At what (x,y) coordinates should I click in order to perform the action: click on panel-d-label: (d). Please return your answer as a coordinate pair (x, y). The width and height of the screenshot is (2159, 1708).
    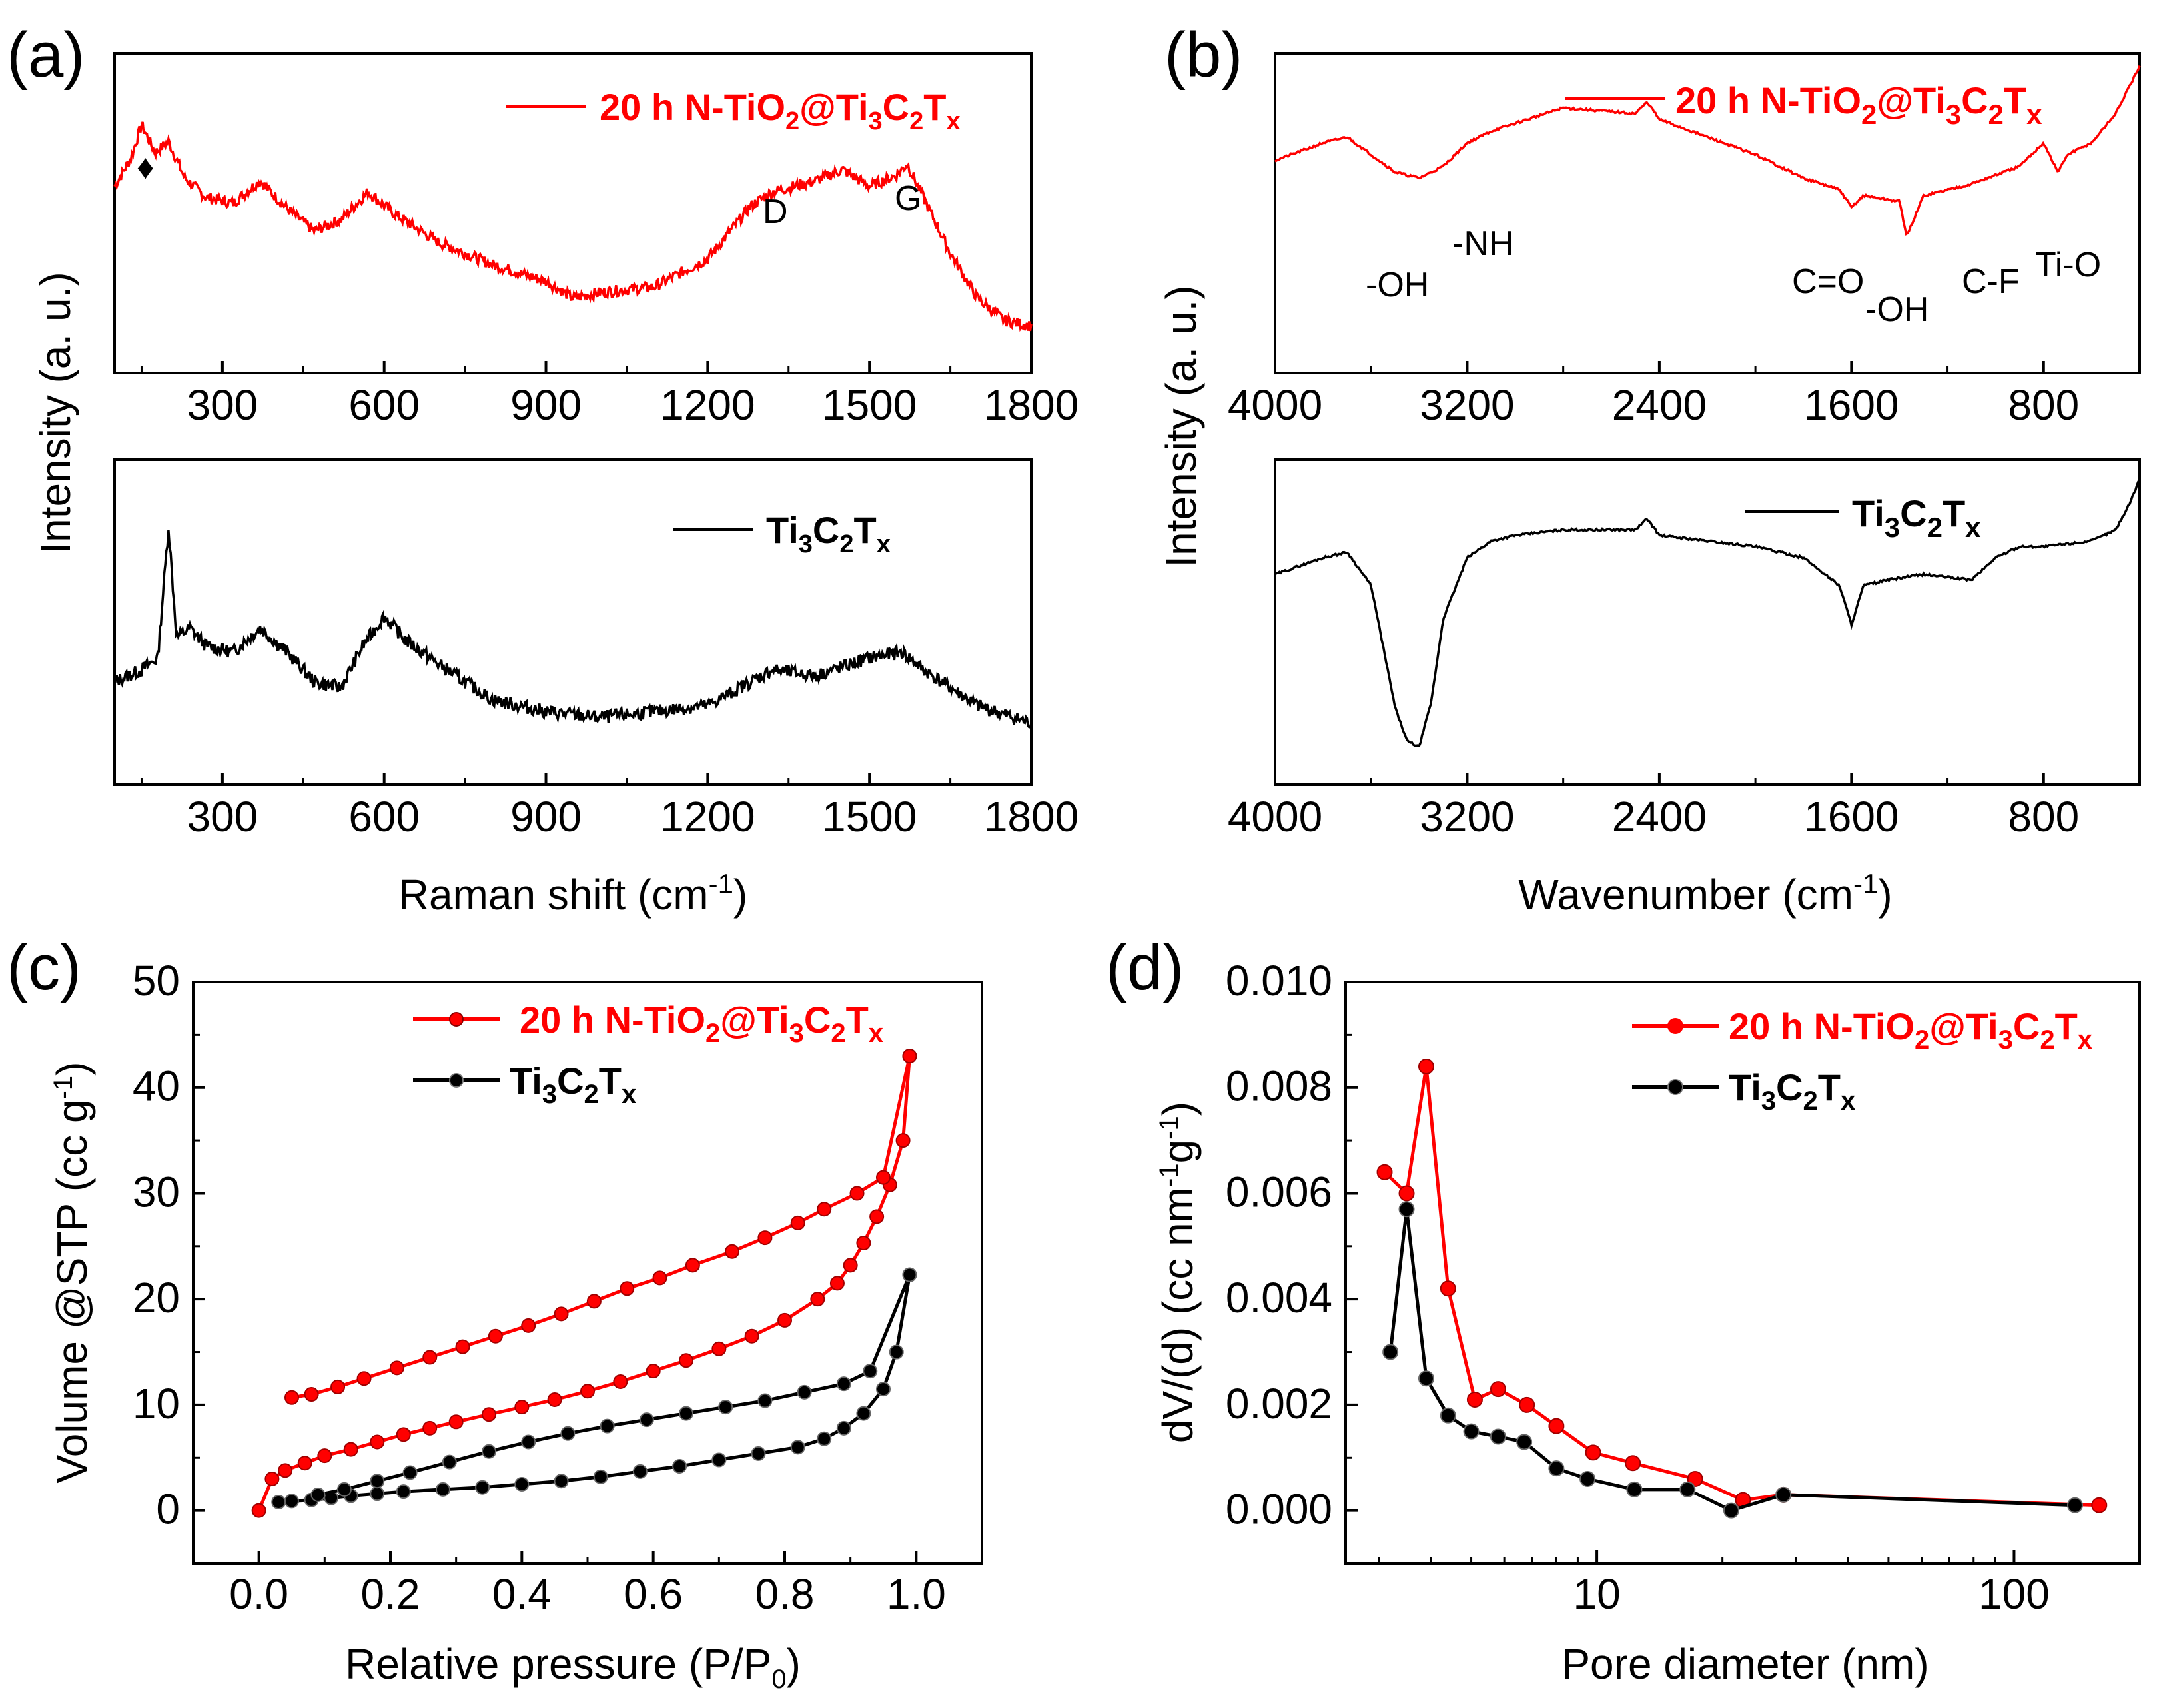
    Looking at the image, I should click on (1145, 967).